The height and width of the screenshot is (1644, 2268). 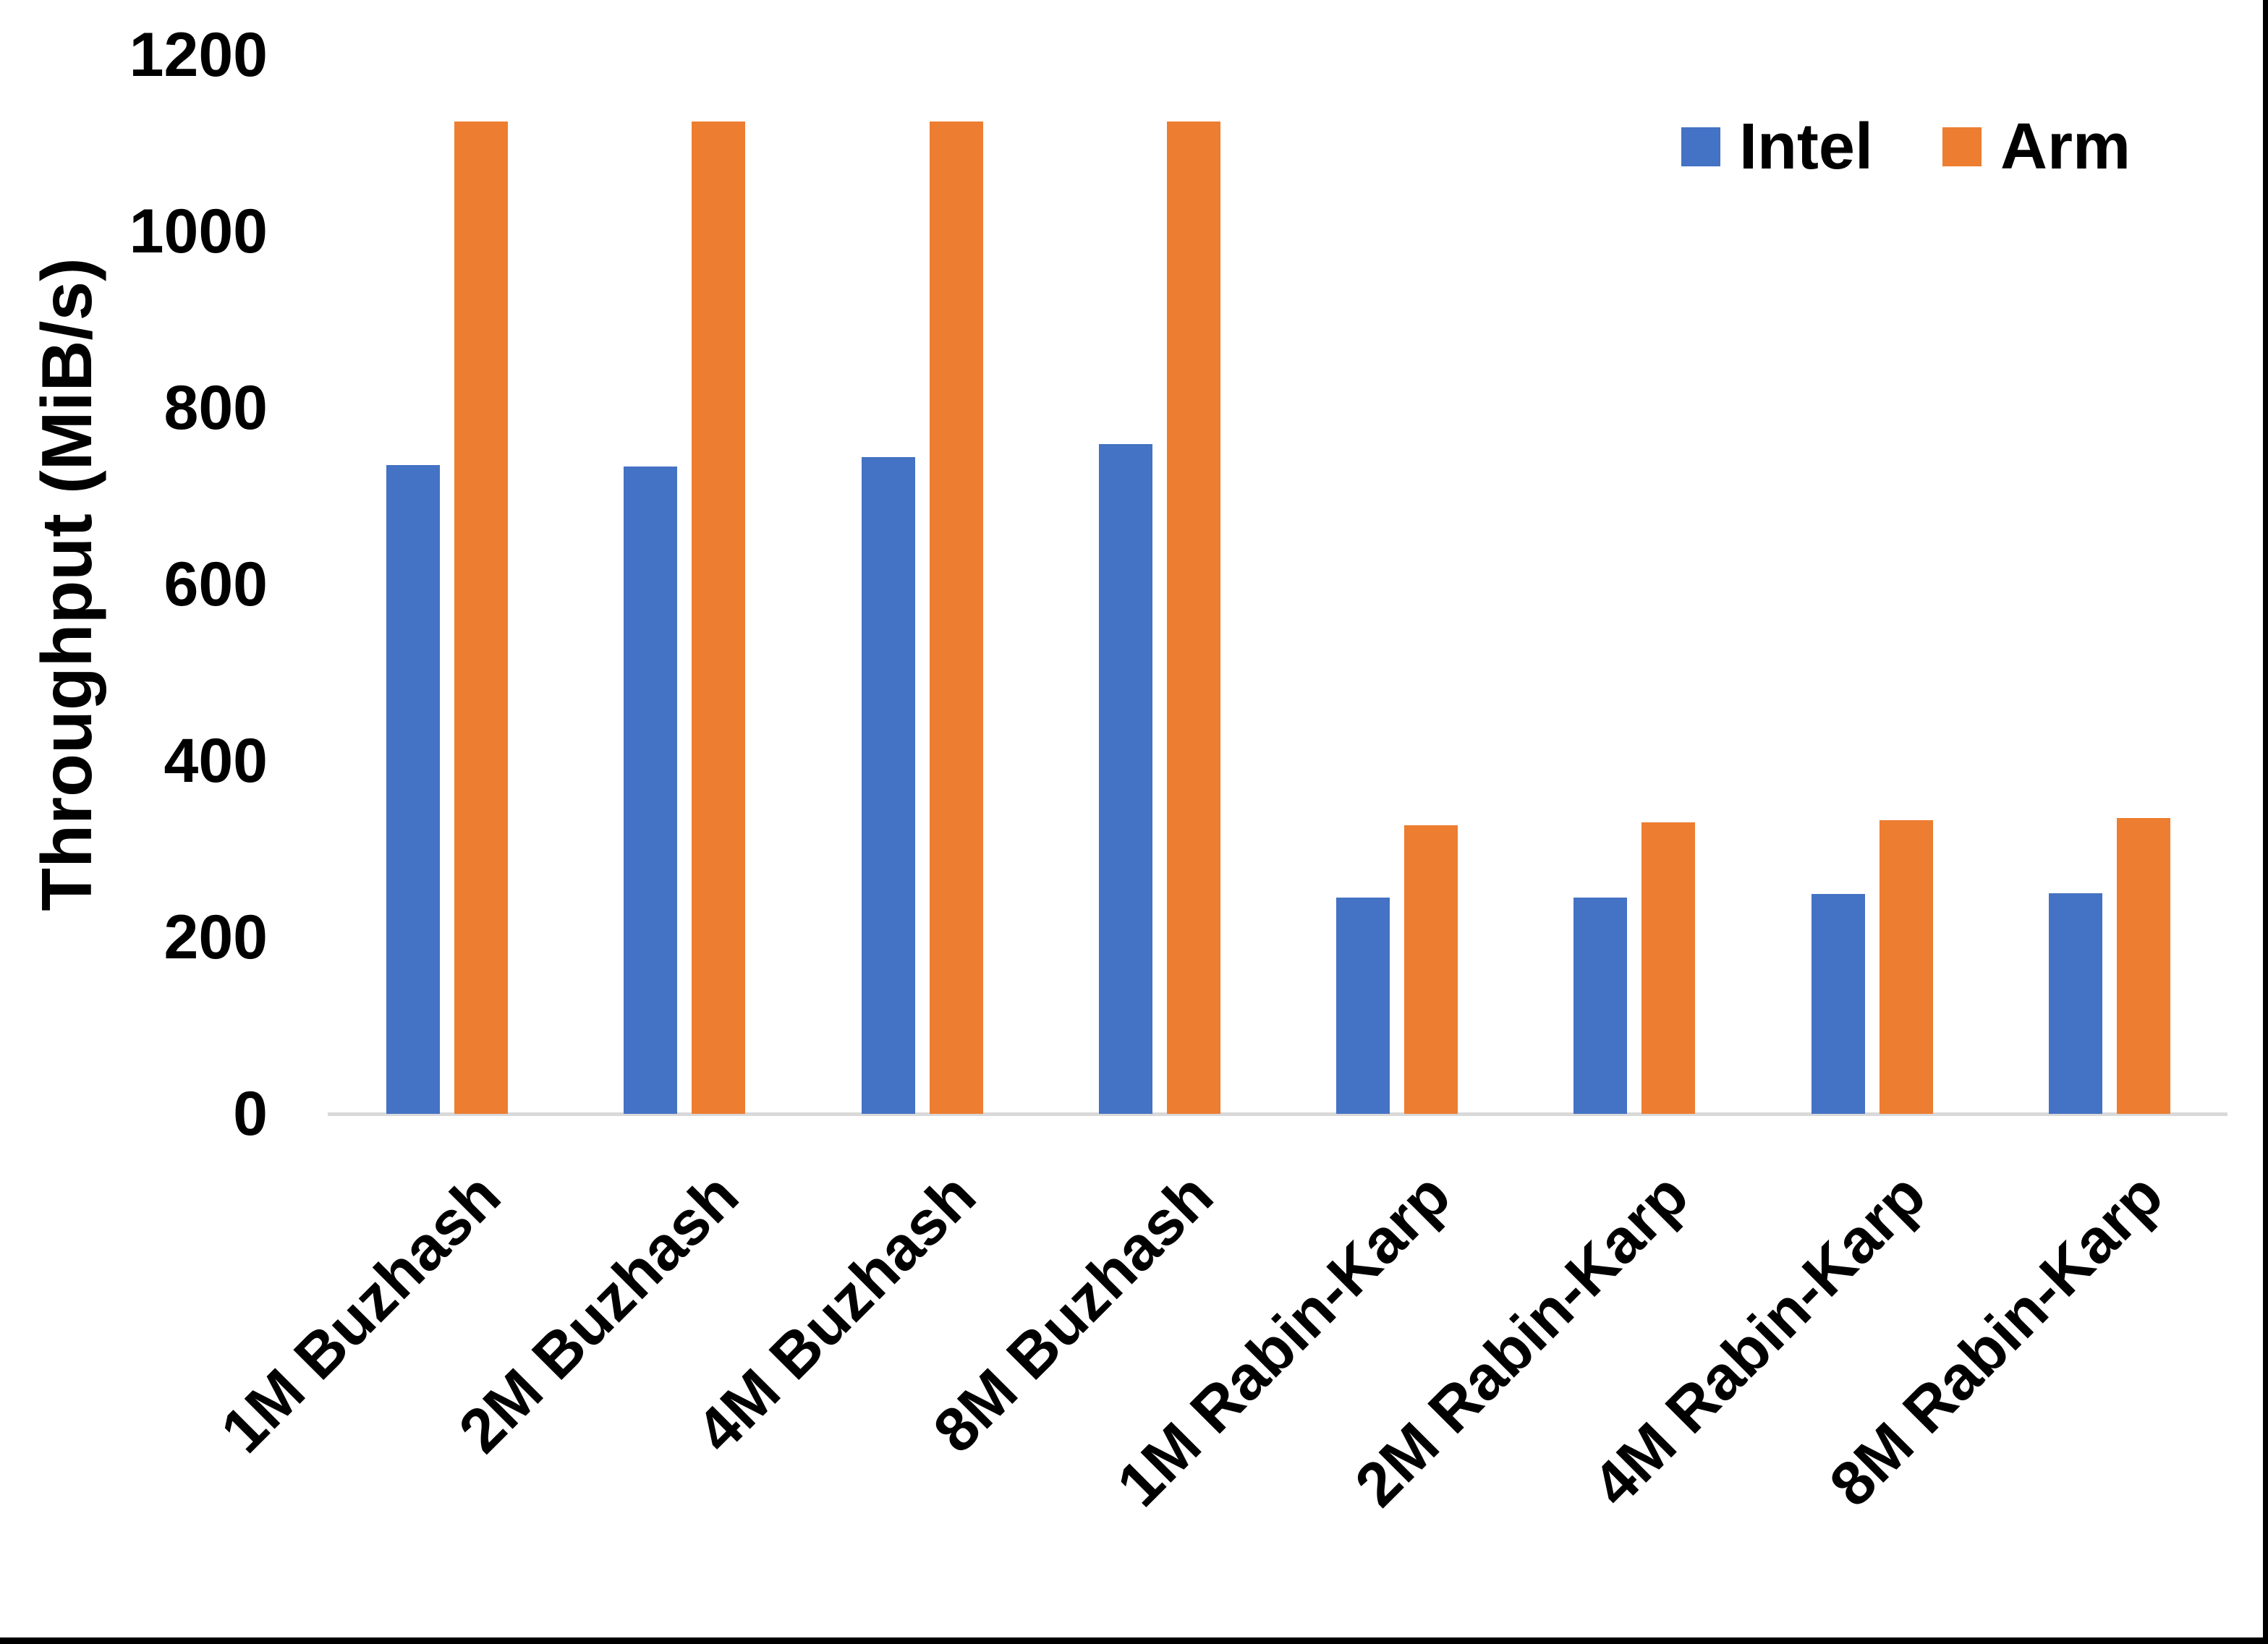 What do you see at coordinates (413, 789) in the screenshot?
I see `bar-intel-1m-buzhash` at bounding box center [413, 789].